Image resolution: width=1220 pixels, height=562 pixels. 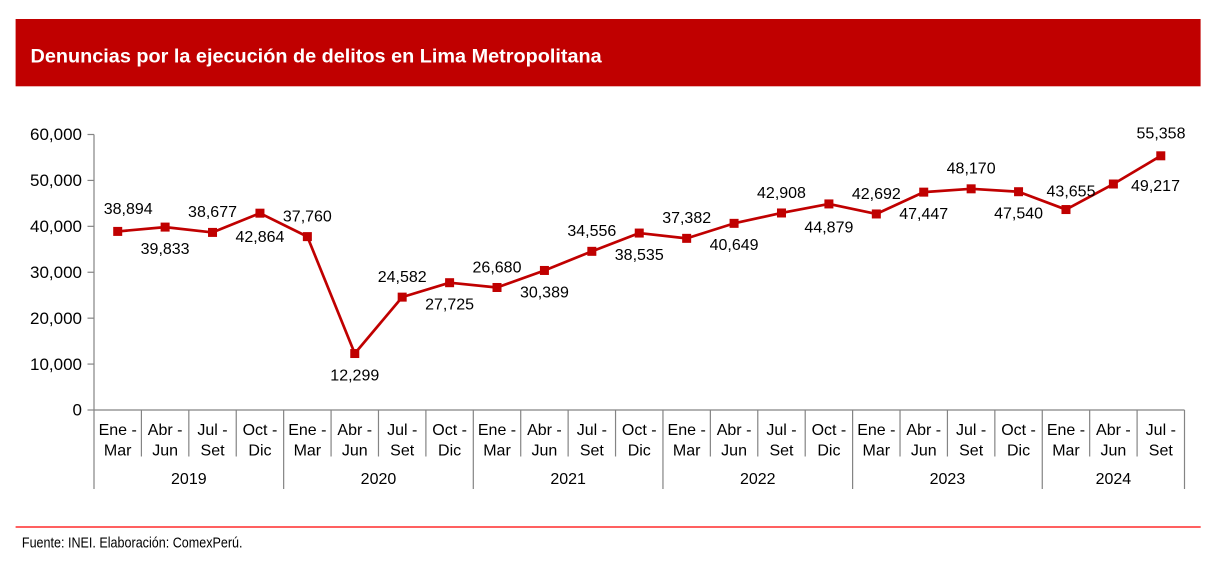 What do you see at coordinates (307, 216) in the screenshot?
I see `svg-text: 37,760` at bounding box center [307, 216].